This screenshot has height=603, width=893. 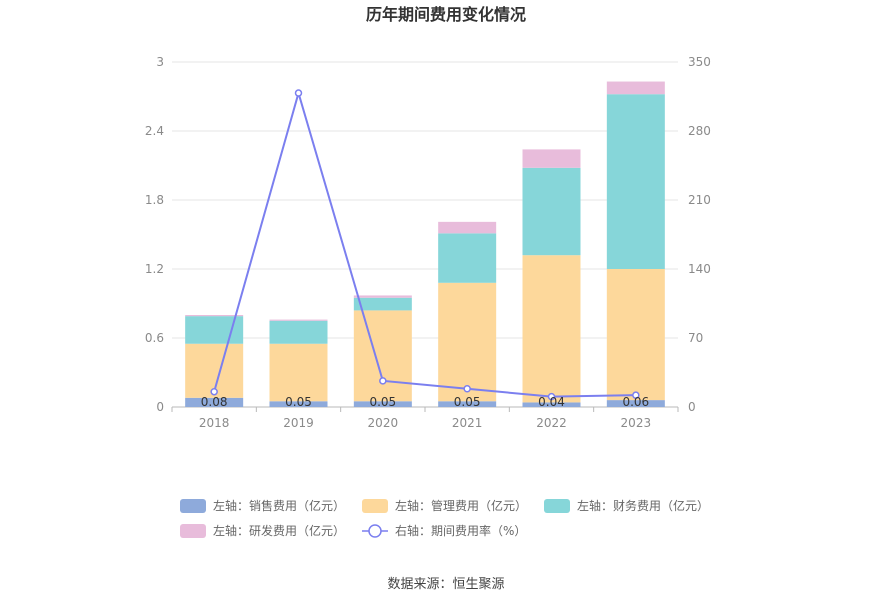 What do you see at coordinates (699, 269) in the screenshot?
I see `right-axis-tick-label: 140` at bounding box center [699, 269].